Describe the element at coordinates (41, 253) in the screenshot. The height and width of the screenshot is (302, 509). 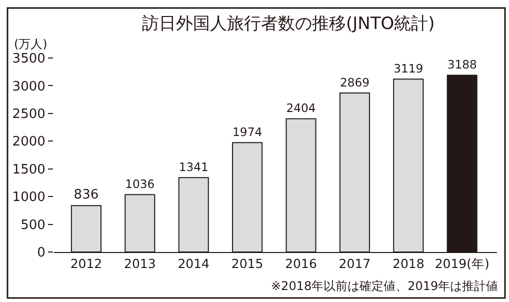
I see `y-tick-label: 0` at that location.